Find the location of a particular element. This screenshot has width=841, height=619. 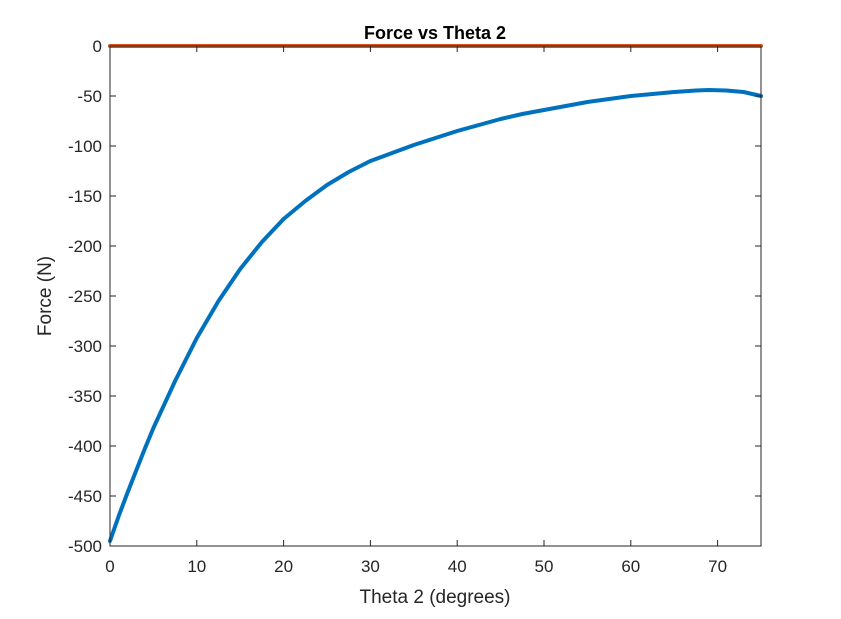

y-tick-label: -150 is located at coordinates (85, 196).